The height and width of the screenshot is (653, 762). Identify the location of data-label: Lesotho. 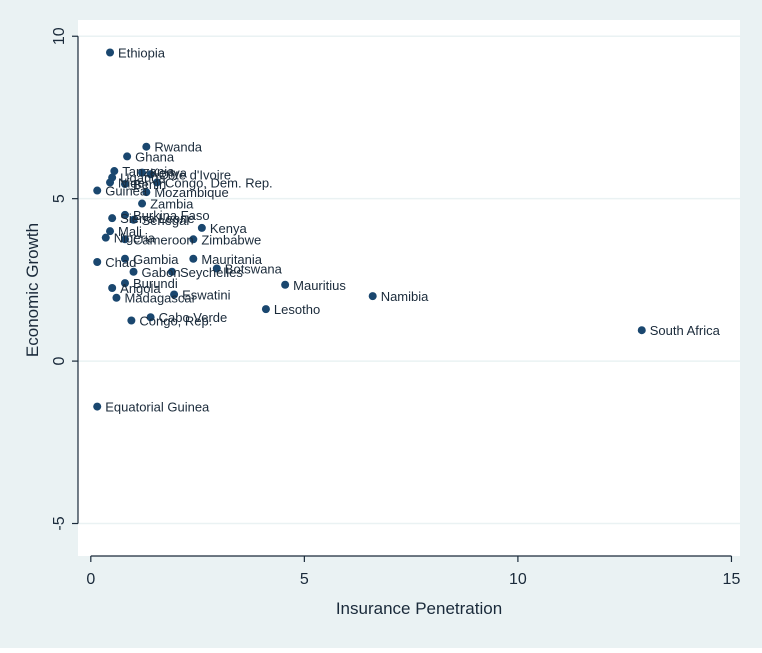
(297, 309).